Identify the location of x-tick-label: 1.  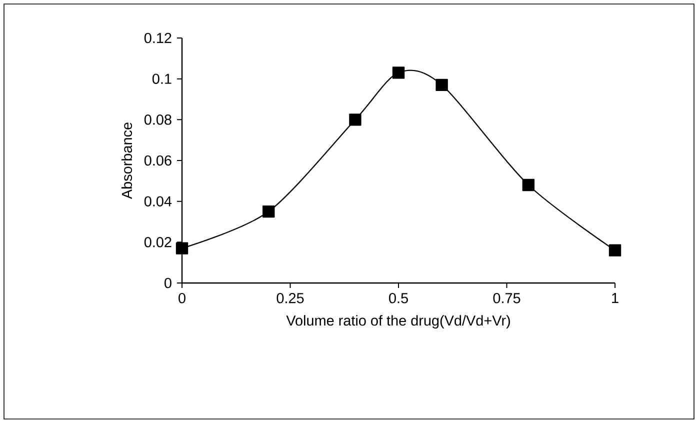
(615, 298).